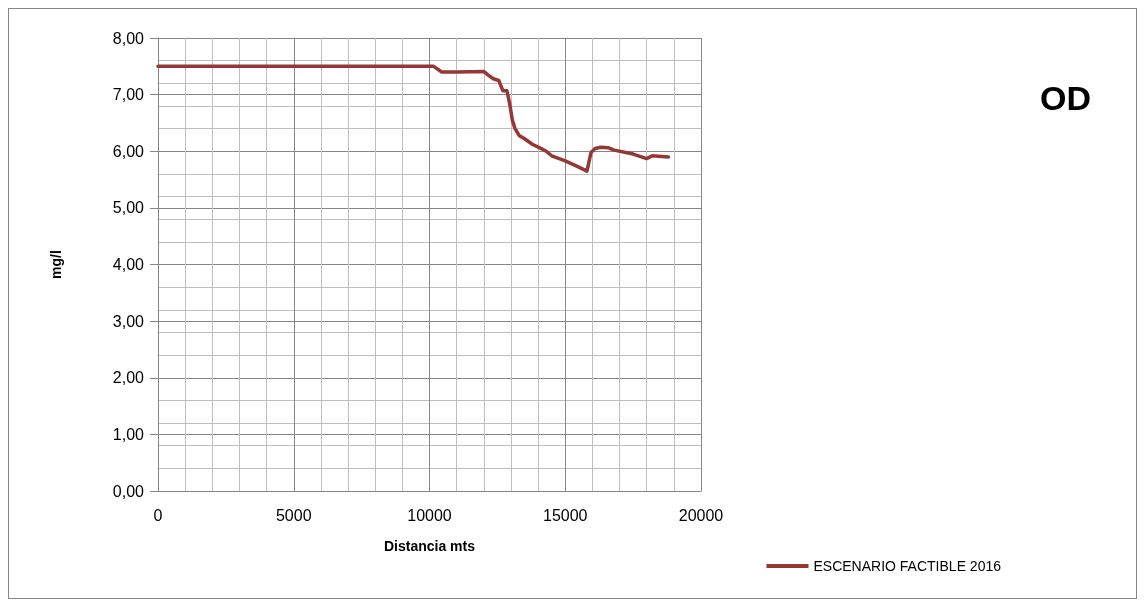 This screenshot has height=607, width=1145. I want to click on y-tick-label: 6,00, so click(128, 151).